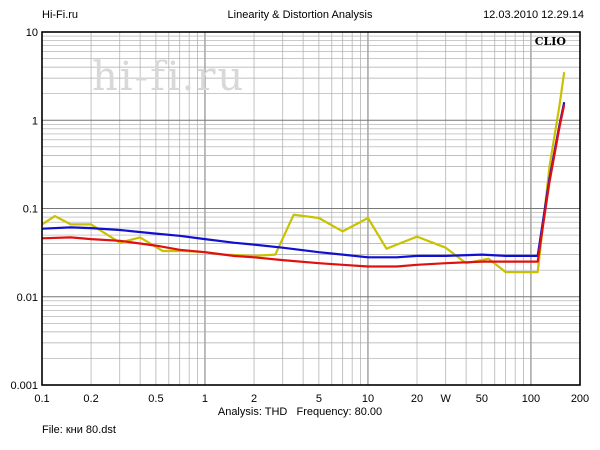 The height and width of the screenshot is (450, 600). What do you see at coordinates (319, 399) in the screenshot?
I see `x-tick-label: 5` at bounding box center [319, 399].